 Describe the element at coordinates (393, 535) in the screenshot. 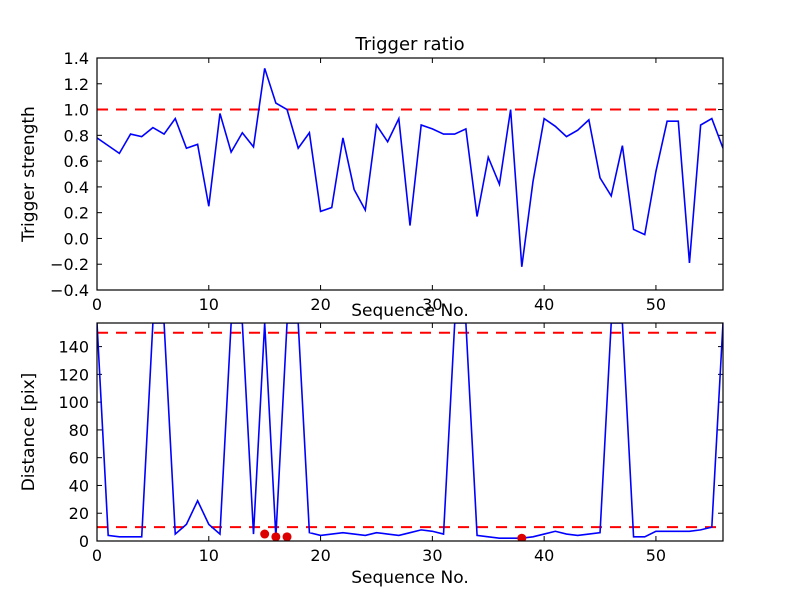

I see `bottom-marker-group` at that location.